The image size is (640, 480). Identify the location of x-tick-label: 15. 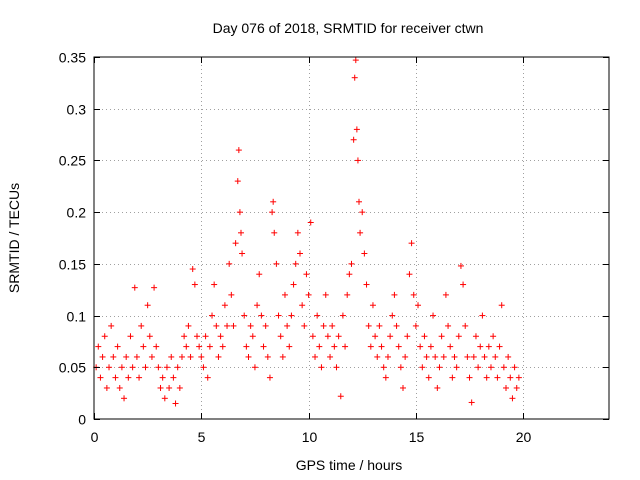
(417, 437).